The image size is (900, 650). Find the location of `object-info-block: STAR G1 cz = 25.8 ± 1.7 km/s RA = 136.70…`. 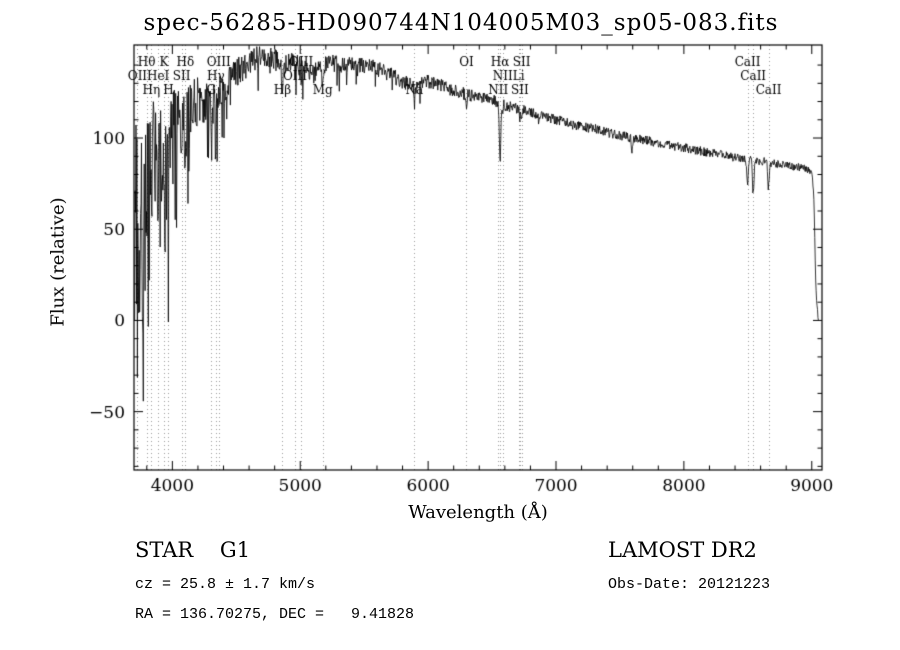

object-info-block: STAR G1 cz = 25.8 ± 1.7 km/s RA = 136.70… is located at coordinates (274, 587).